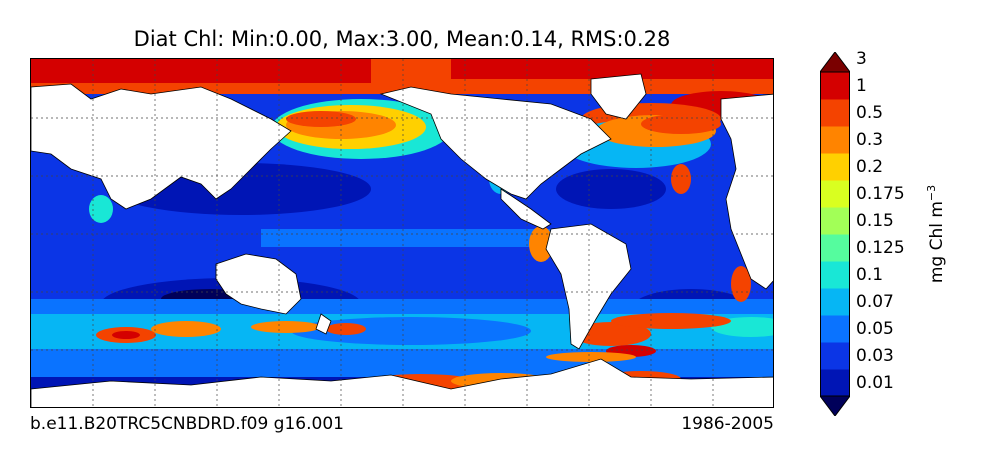 Image resolution: width=981 pixels, height=464 pixels. What do you see at coordinates (861, 58) in the screenshot?
I see `colorbar-tick-label: 3` at bounding box center [861, 58].